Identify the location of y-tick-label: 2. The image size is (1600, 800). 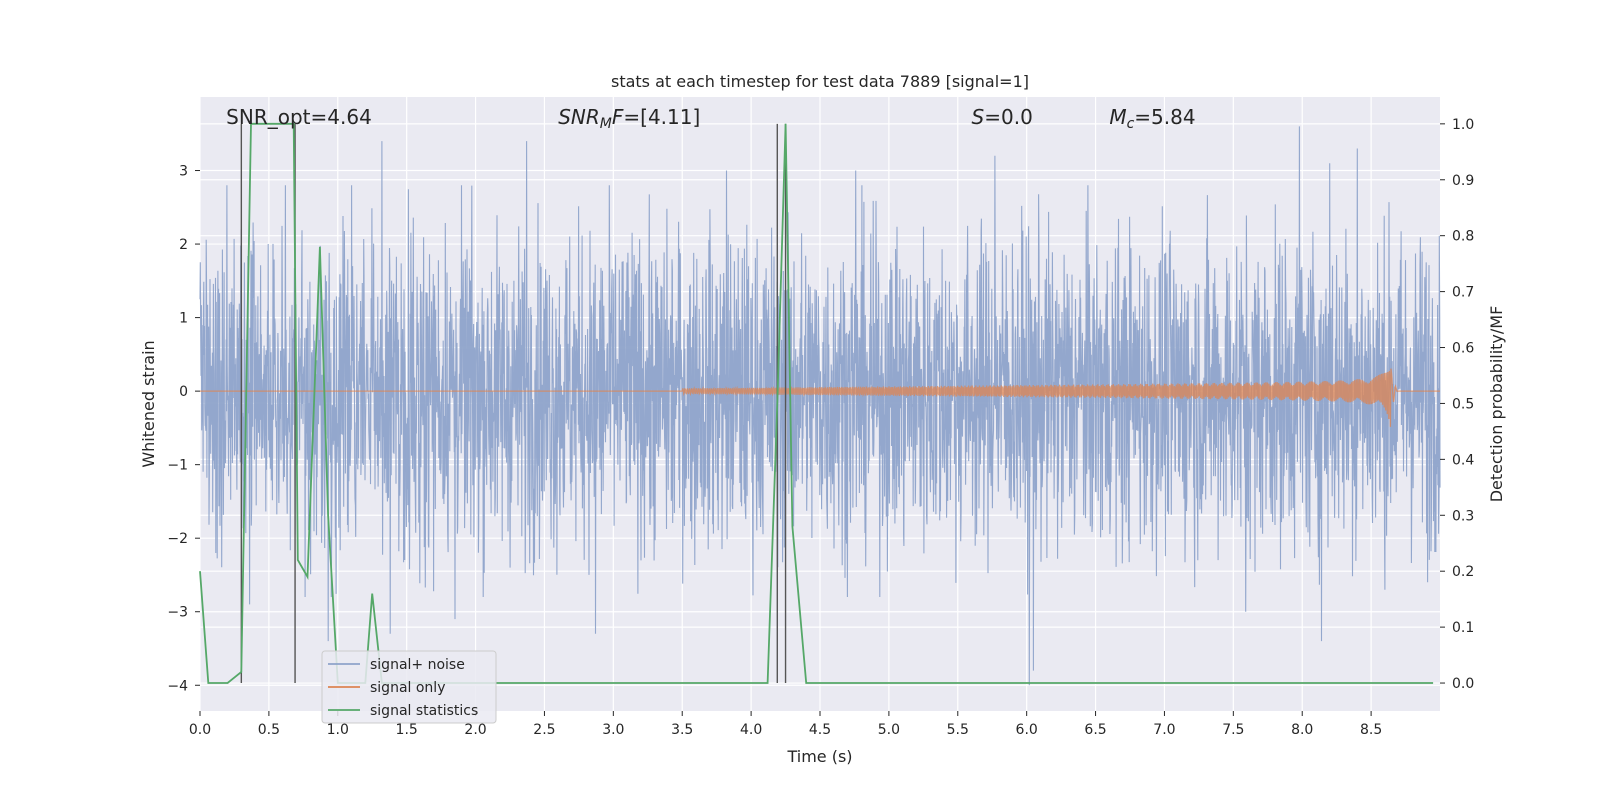
(183, 245).